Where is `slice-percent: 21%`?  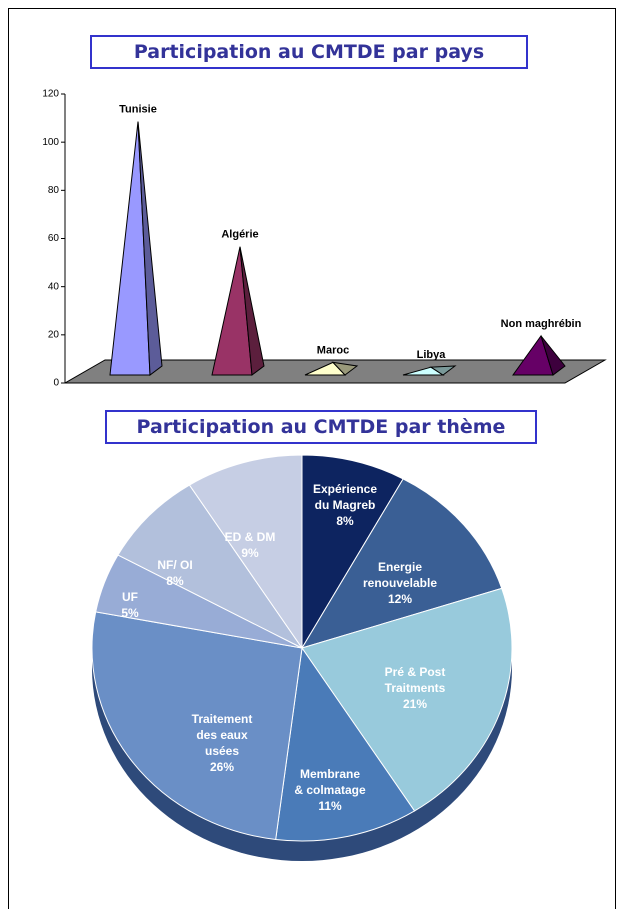 slice-percent: 21% is located at coordinates (415, 704).